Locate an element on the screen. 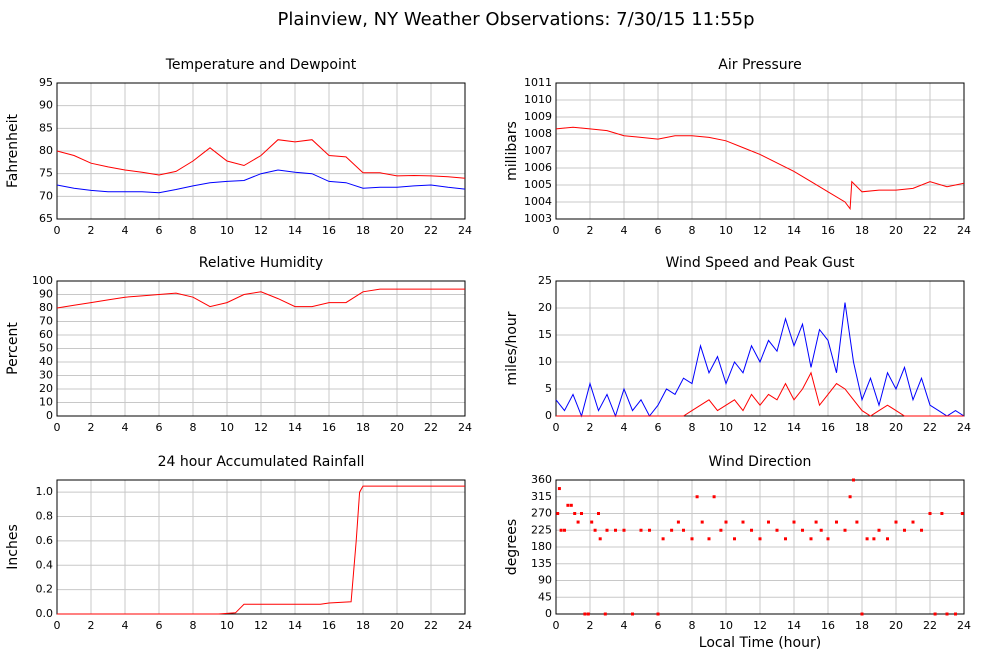  plot-frame is located at coordinates (760, 151).